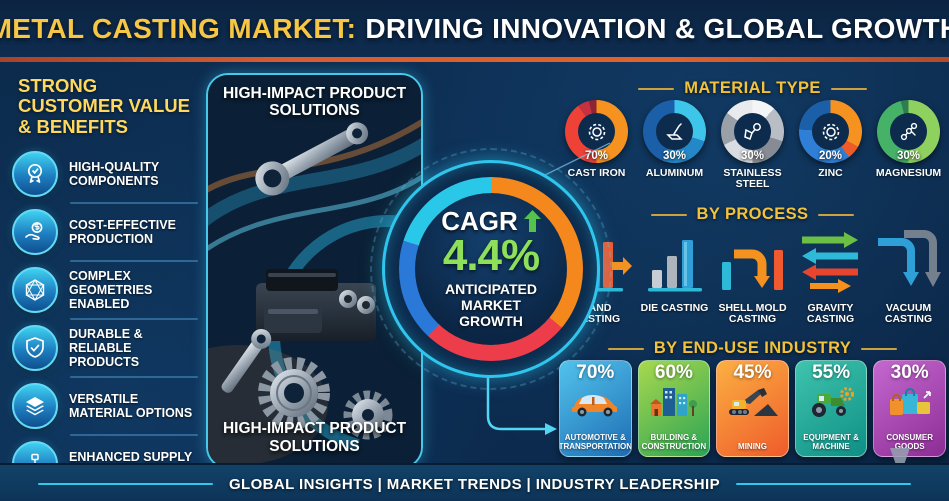 Image resolution: width=949 pixels, height=501 pixels. What do you see at coordinates (829, 262) in the screenshot?
I see `swirl-arrows-icon` at bounding box center [829, 262].